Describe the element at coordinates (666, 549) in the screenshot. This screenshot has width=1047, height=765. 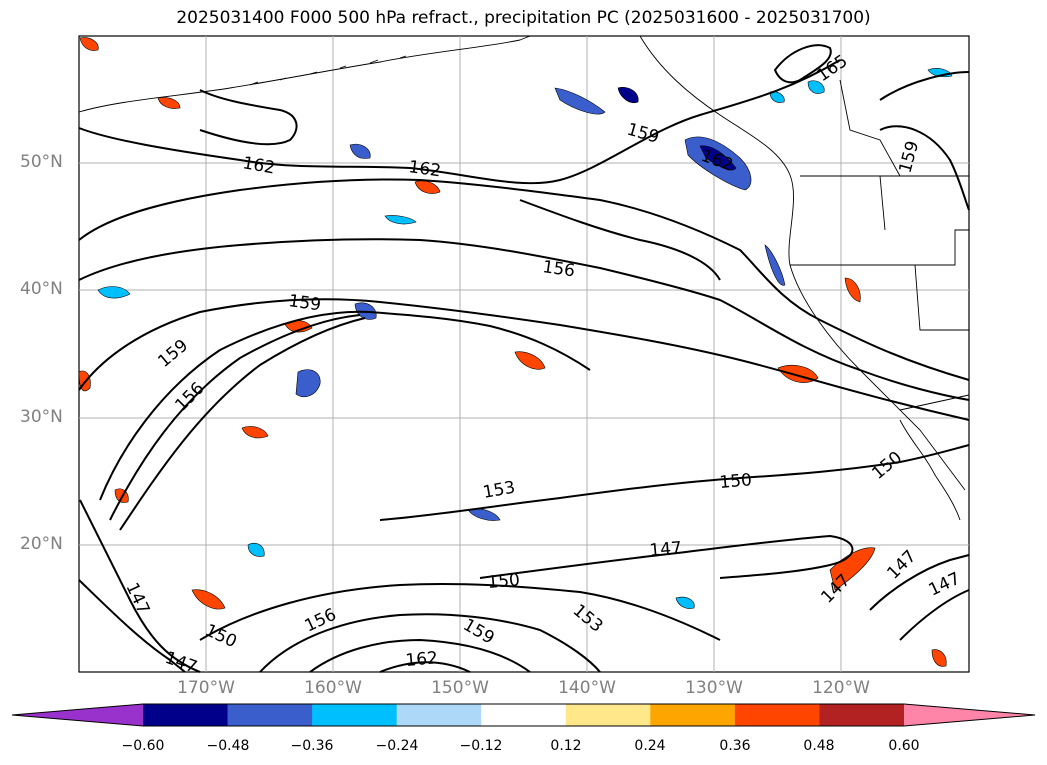
I see `contour-label: 147` at that location.